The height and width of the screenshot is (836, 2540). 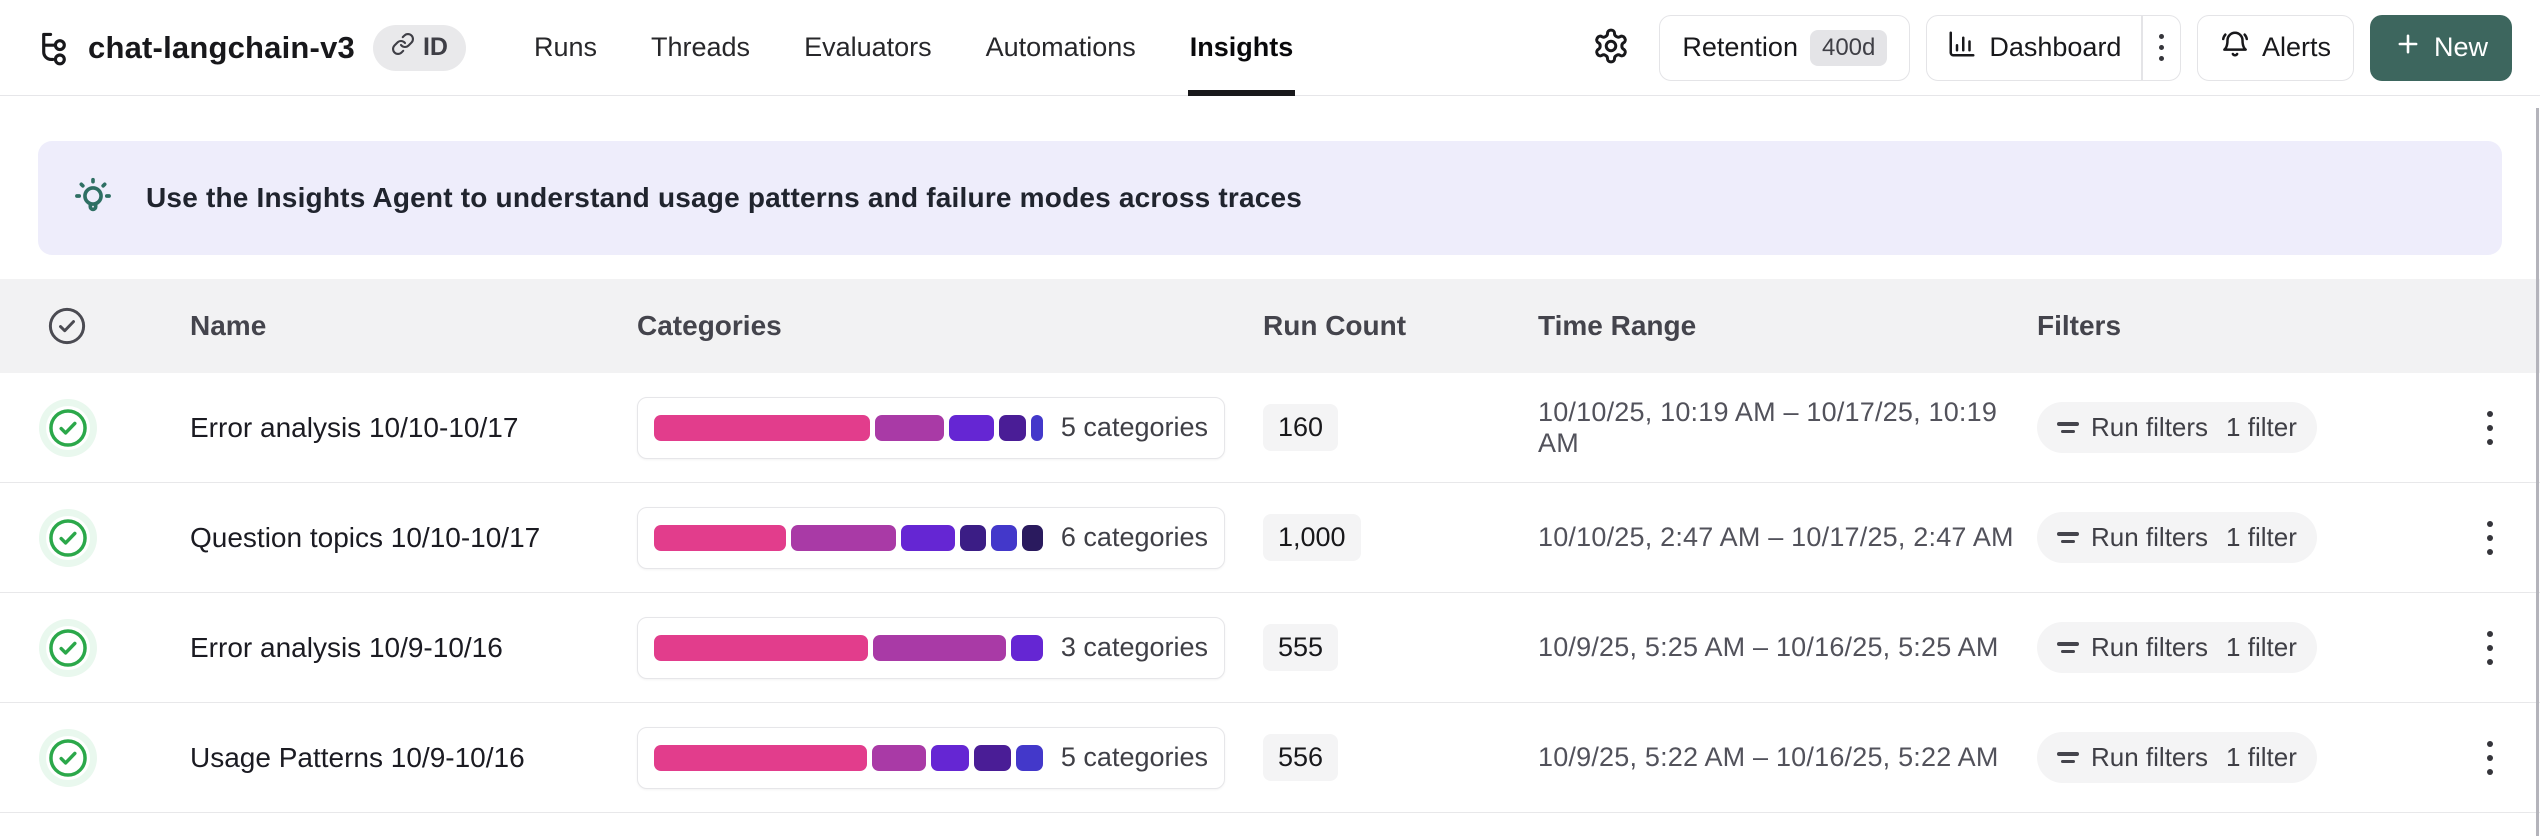 I want to click on time-range: 10/10/25, 10:19 AM – 10/17/25, 10:19 AM, so click(x=1768, y=427).